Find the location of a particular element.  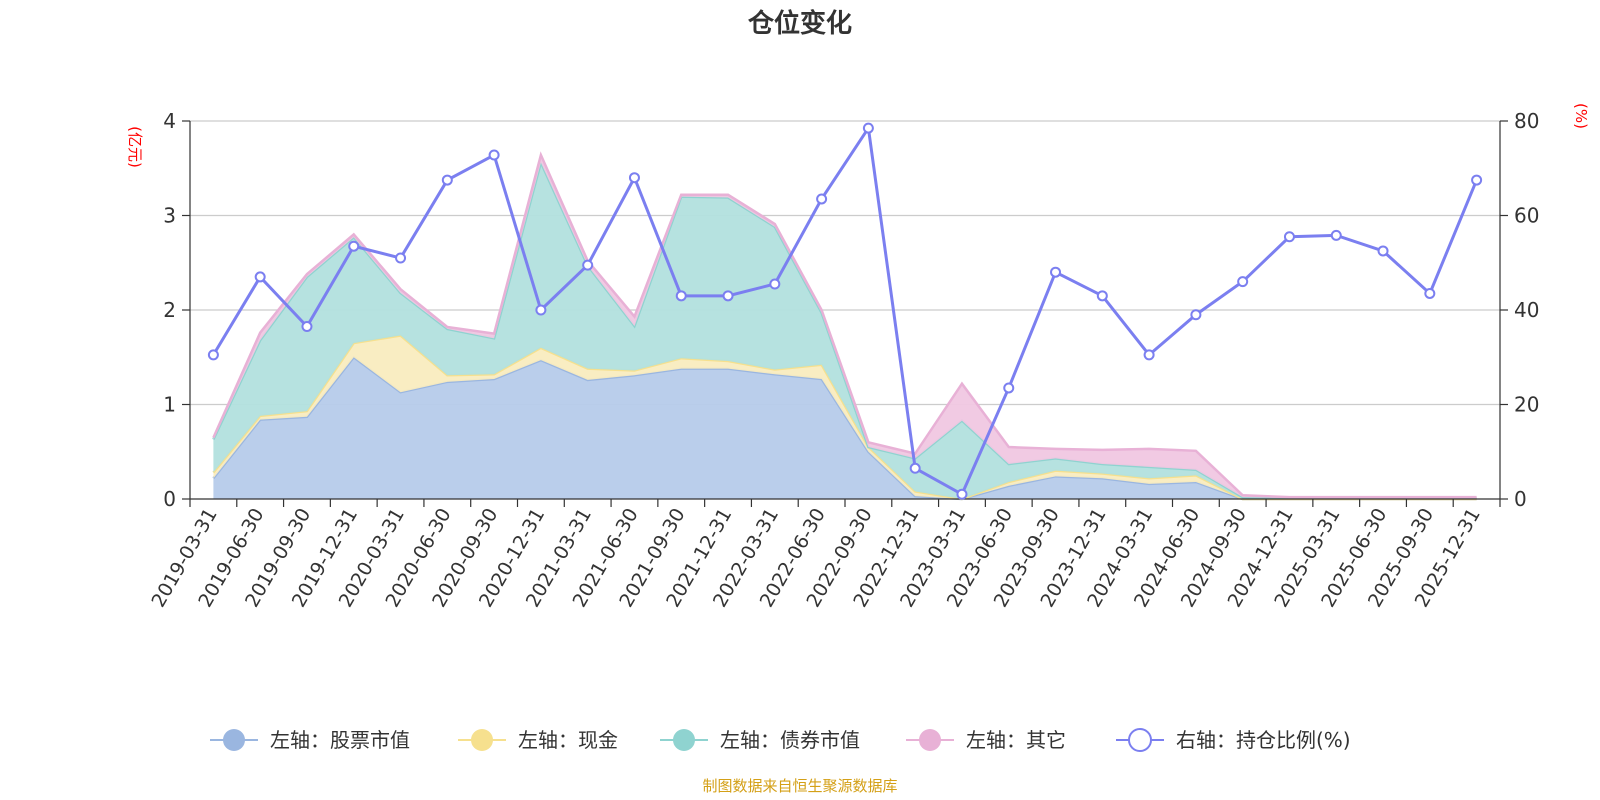

legend-label: 左轴：其它 is located at coordinates (1016, 740).